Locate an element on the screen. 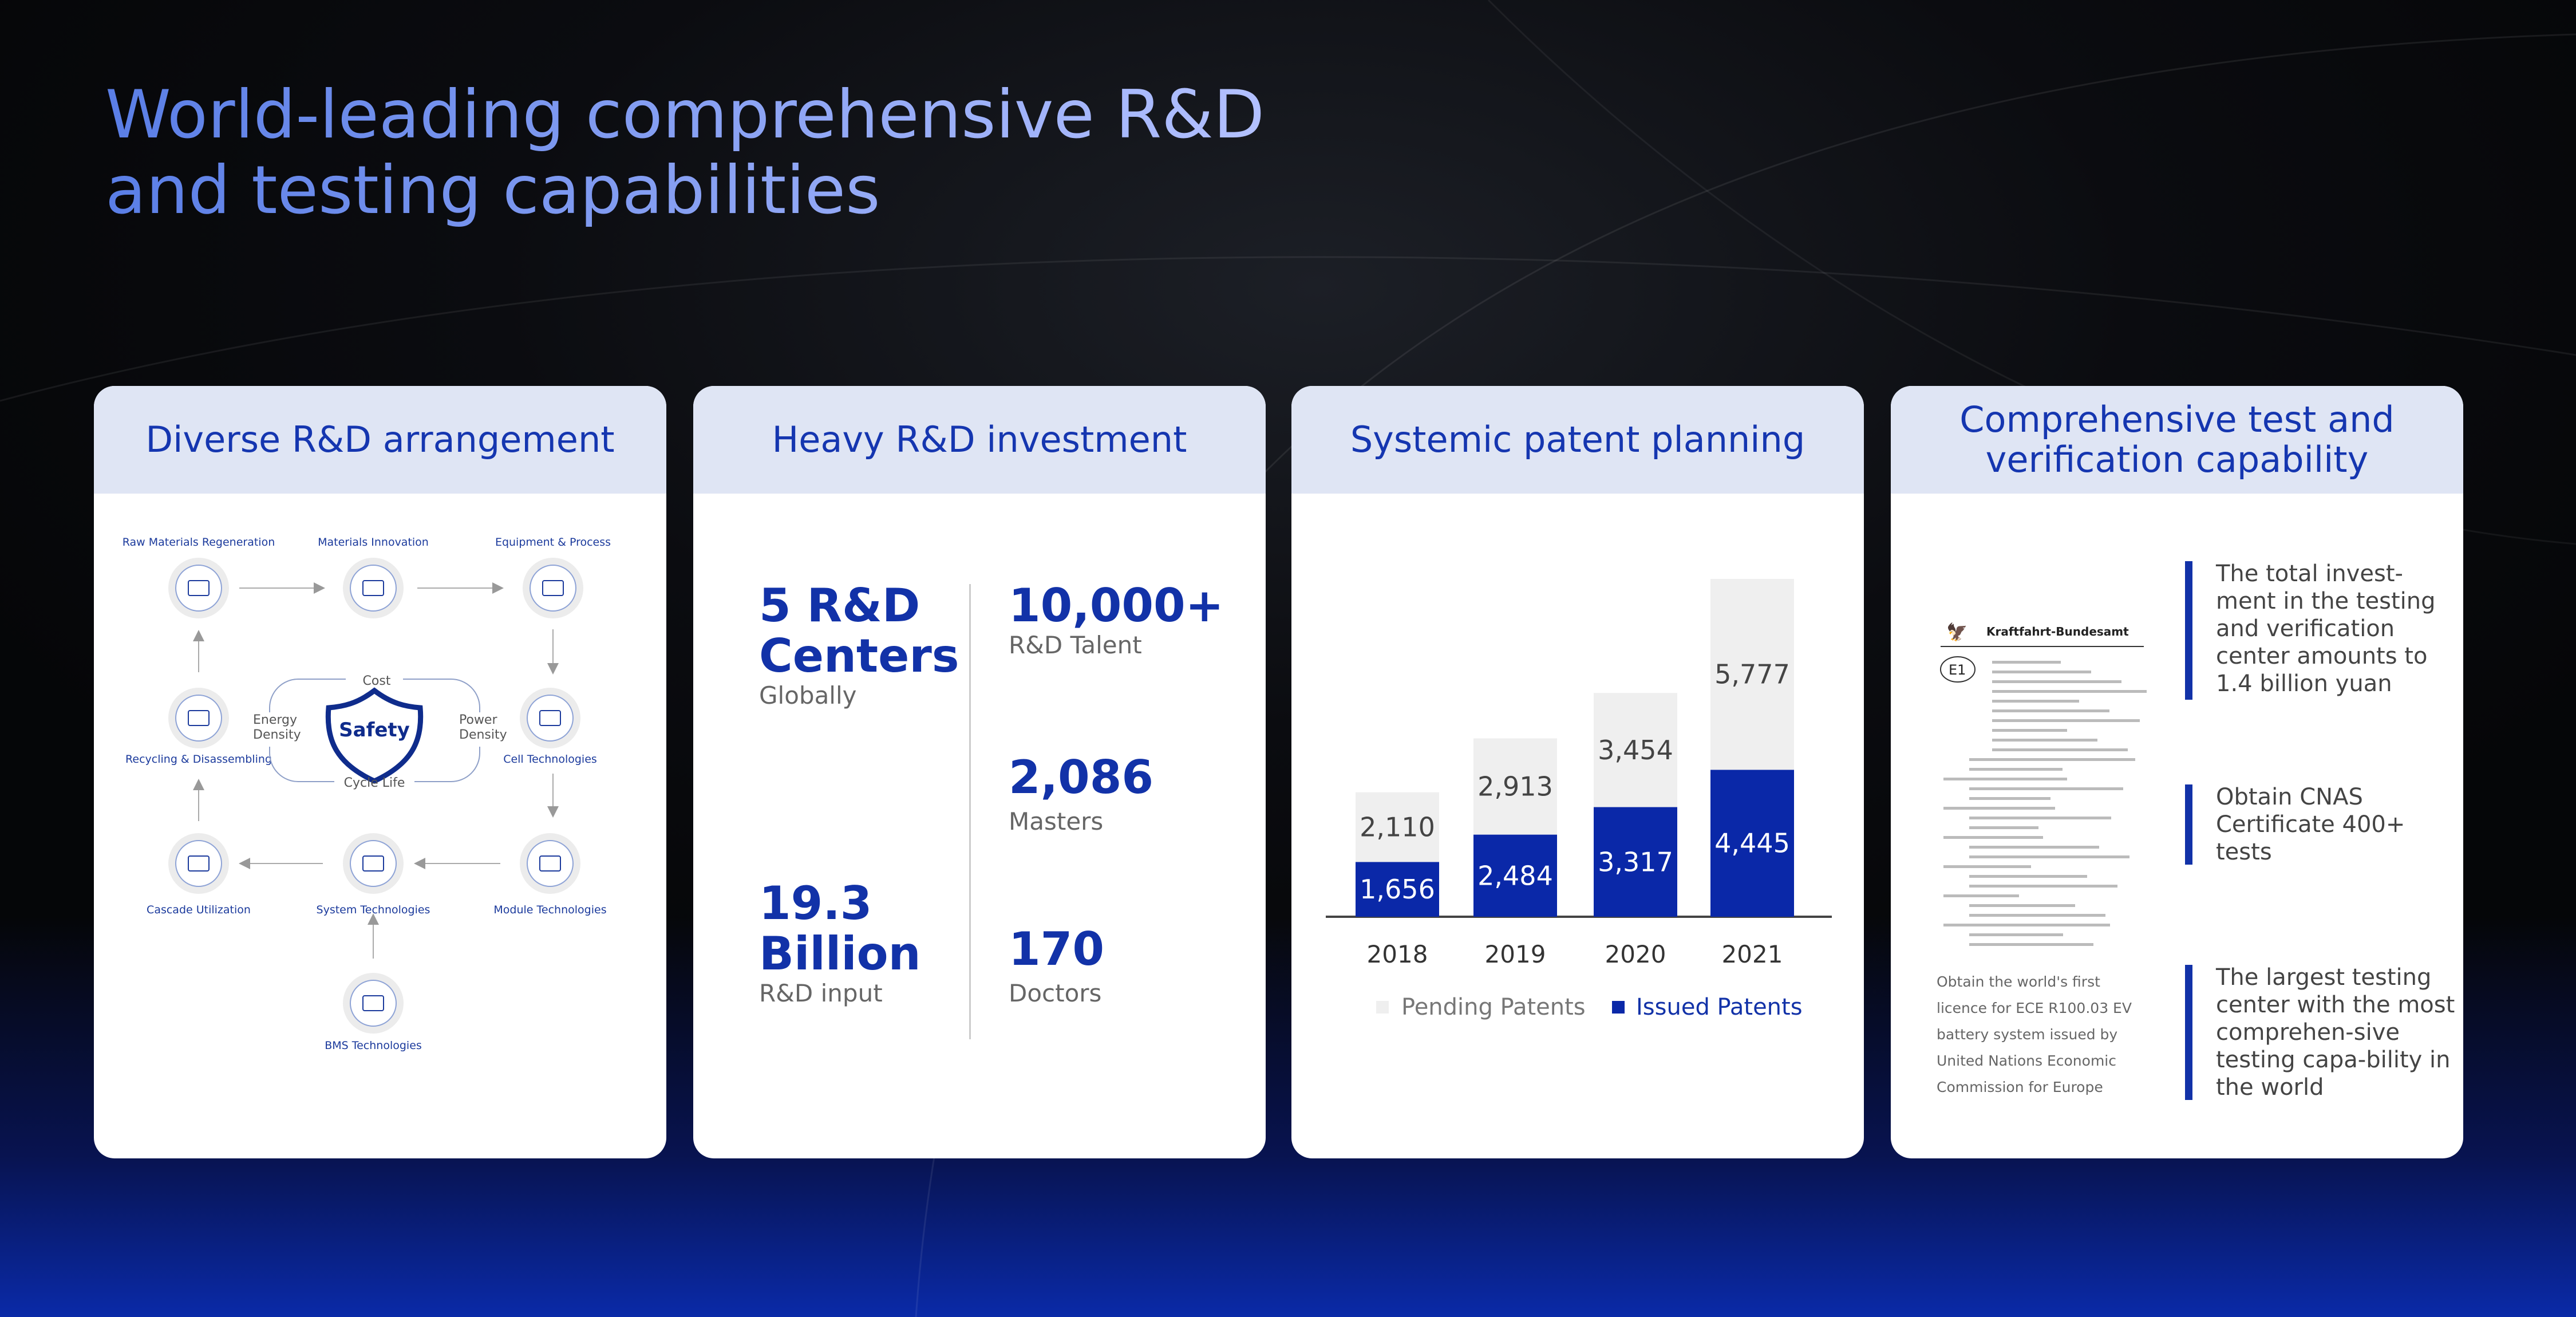 The height and width of the screenshot is (1317, 2576). stat-masters: 2,086 Masters is located at coordinates (1081, 793).